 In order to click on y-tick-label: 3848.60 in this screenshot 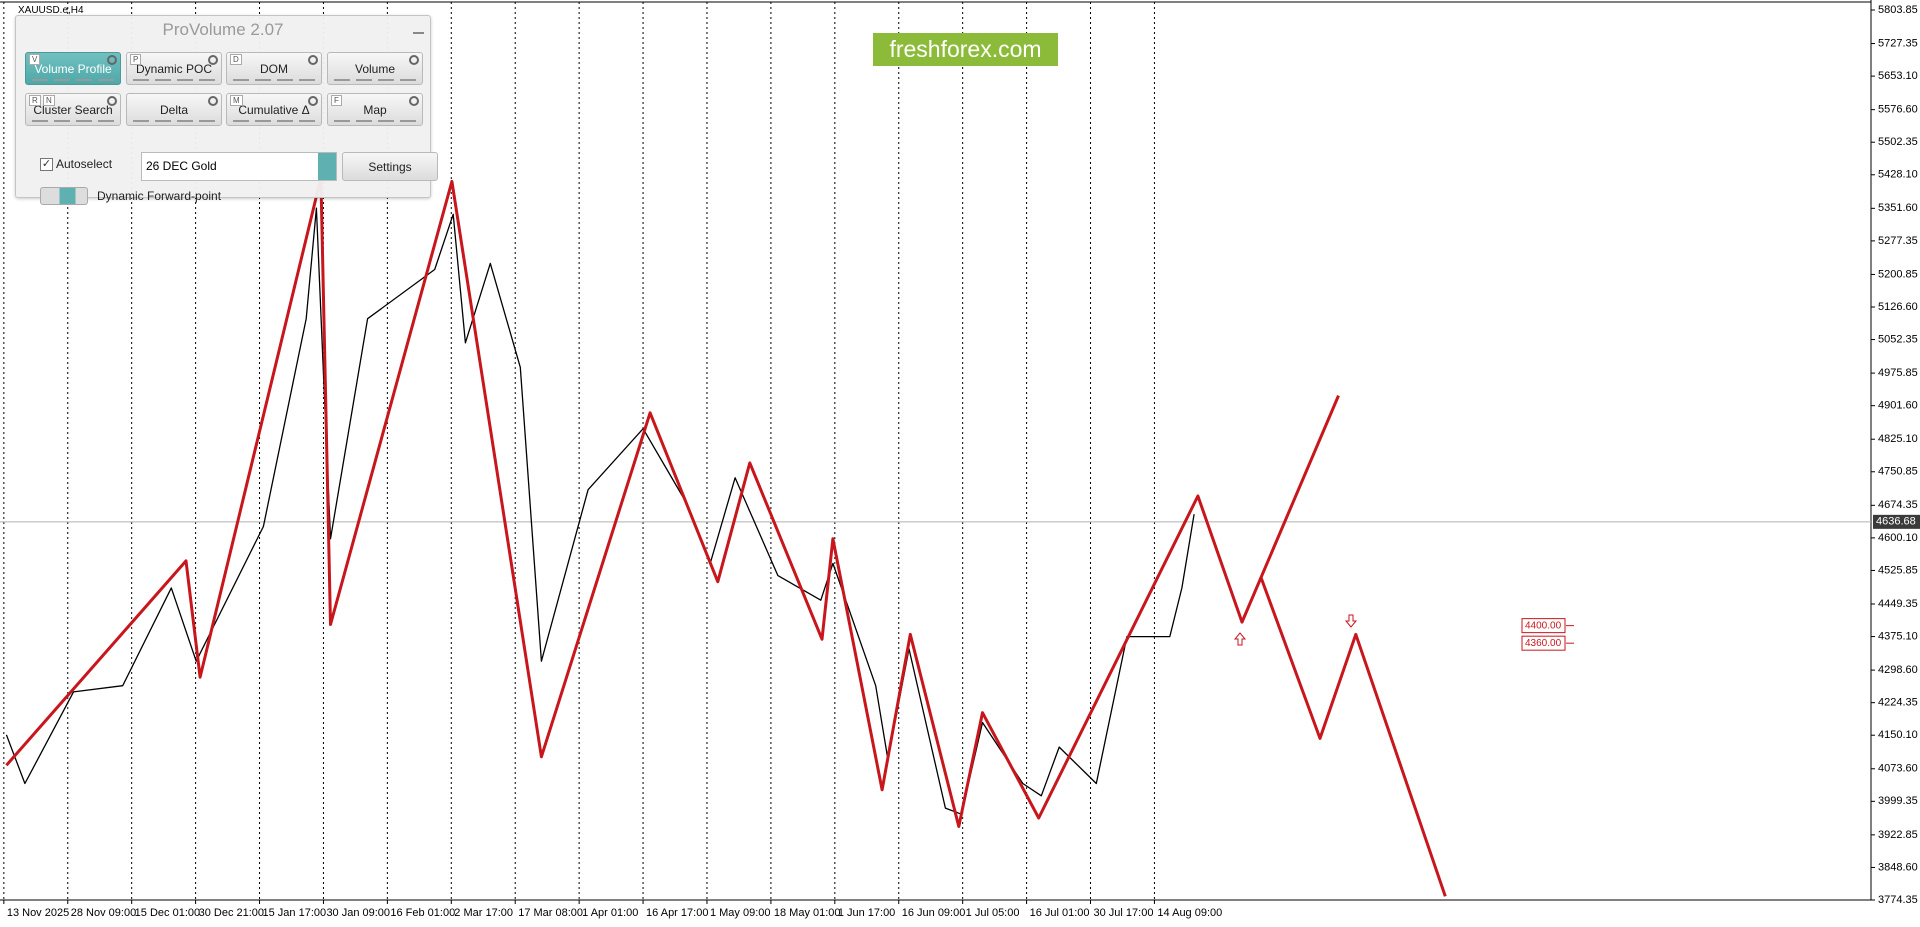, I will do `click(1898, 867)`.